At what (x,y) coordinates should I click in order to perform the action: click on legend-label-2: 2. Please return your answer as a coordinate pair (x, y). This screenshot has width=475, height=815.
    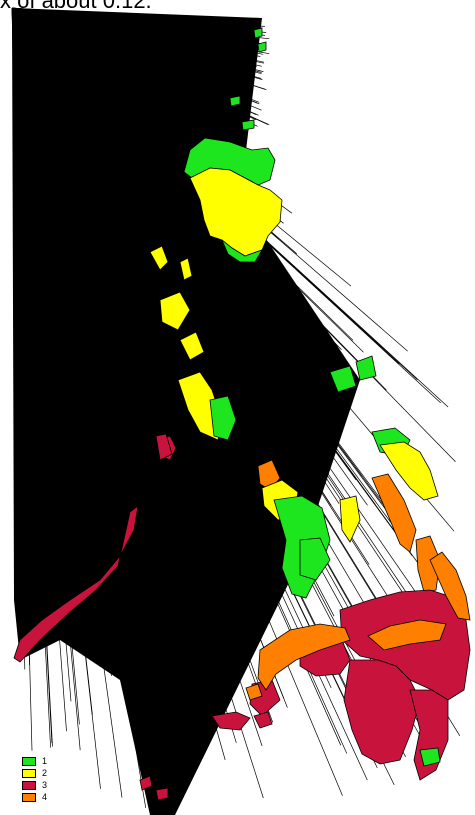
    Looking at the image, I should click on (45, 773).